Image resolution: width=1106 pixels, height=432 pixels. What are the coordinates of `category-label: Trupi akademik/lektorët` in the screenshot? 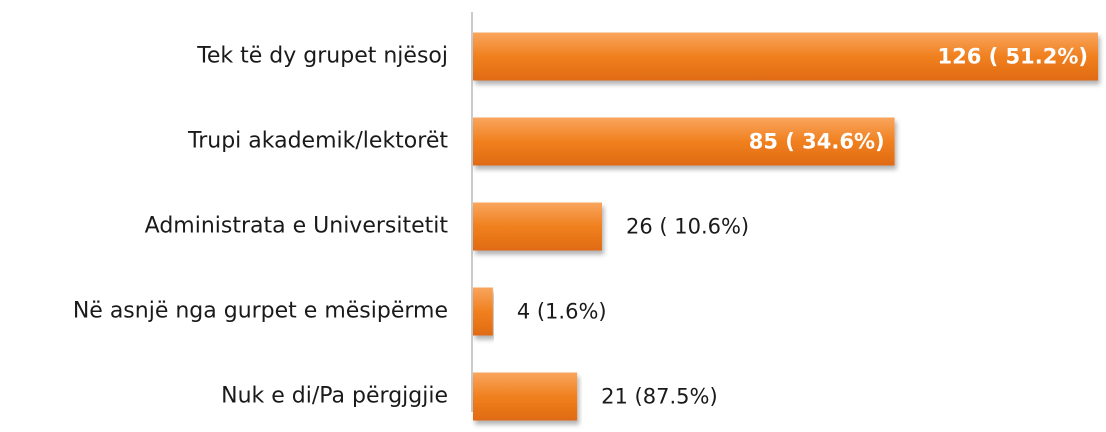 It's located at (317, 141).